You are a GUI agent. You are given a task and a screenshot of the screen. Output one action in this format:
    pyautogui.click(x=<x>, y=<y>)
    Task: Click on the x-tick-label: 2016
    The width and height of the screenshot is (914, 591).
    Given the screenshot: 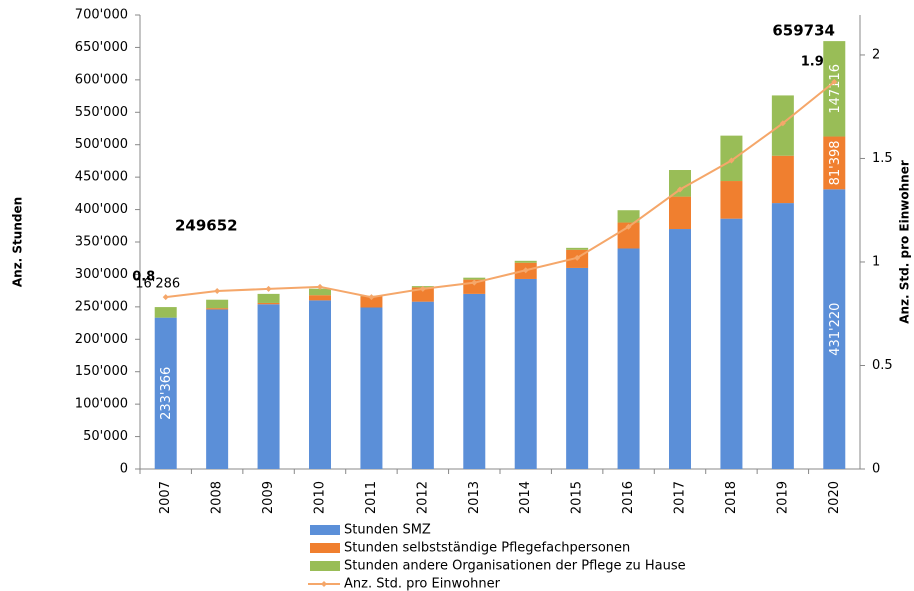 What is the action you would take?
    pyautogui.click(x=628, y=497)
    